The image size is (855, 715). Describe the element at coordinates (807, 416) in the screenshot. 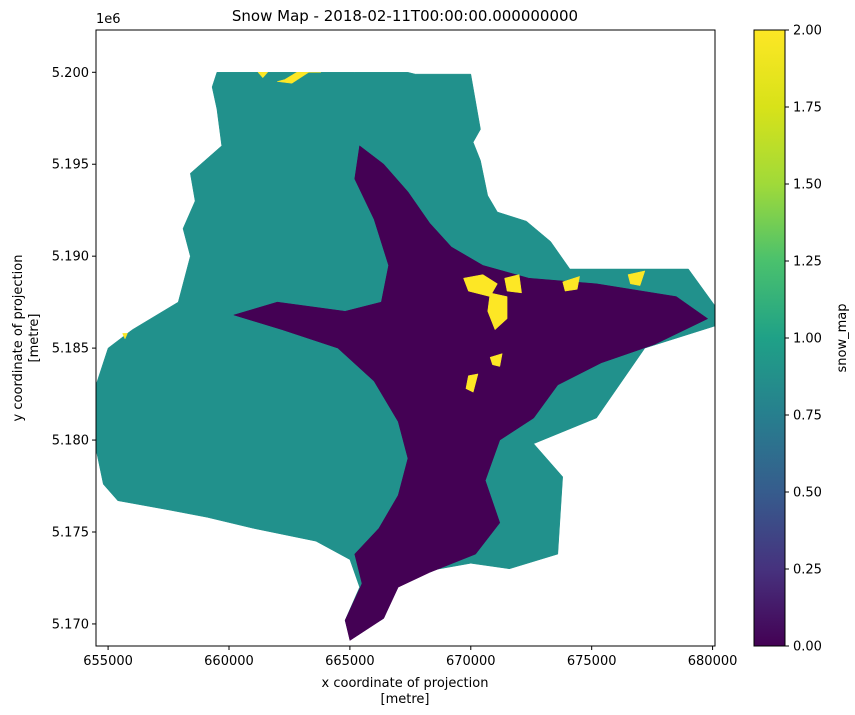

I see `colorbar-tick-label: 0.75` at that location.